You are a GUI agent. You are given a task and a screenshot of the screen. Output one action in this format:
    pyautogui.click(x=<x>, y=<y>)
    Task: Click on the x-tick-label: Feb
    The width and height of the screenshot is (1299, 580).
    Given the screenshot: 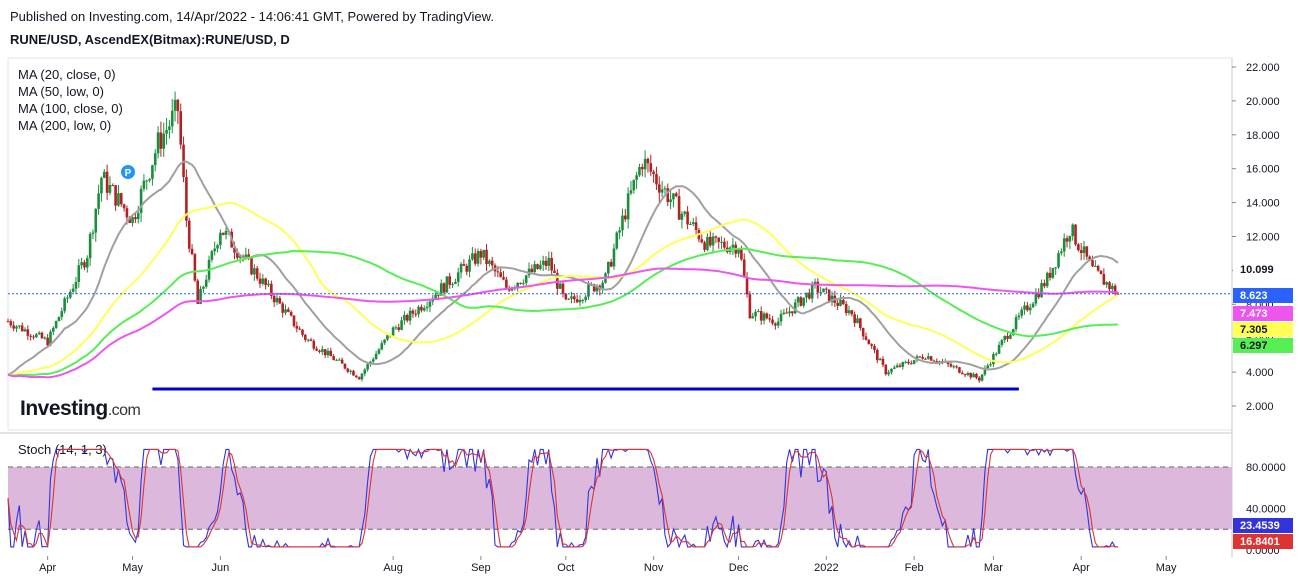 What is the action you would take?
    pyautogui.click(x=914, y=568)
    